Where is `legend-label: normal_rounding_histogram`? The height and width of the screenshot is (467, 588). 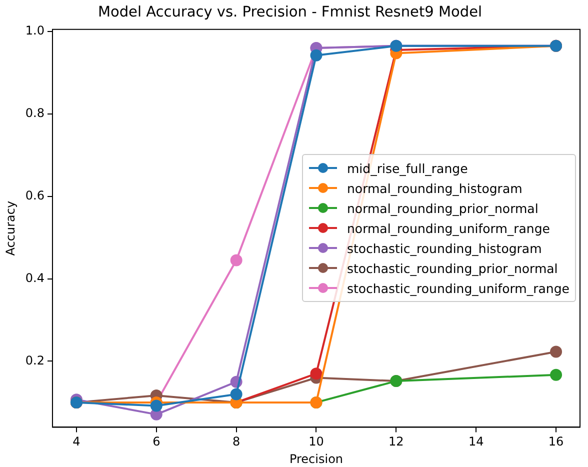
legend-label: normal_rounding_histogram is located at coordinates (434, 188).